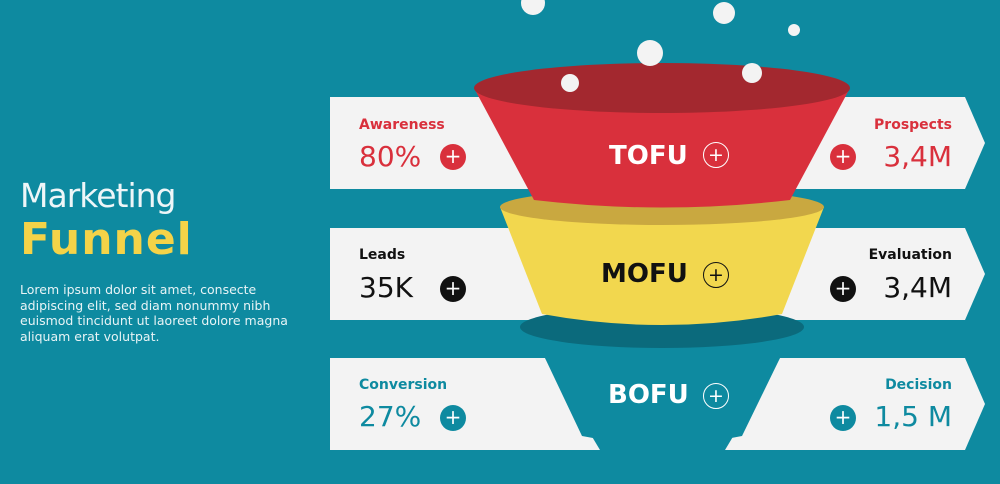 This screenshot has width=1000, height=484. I want to click on awareness-label: Awareness, so click(402, 125).